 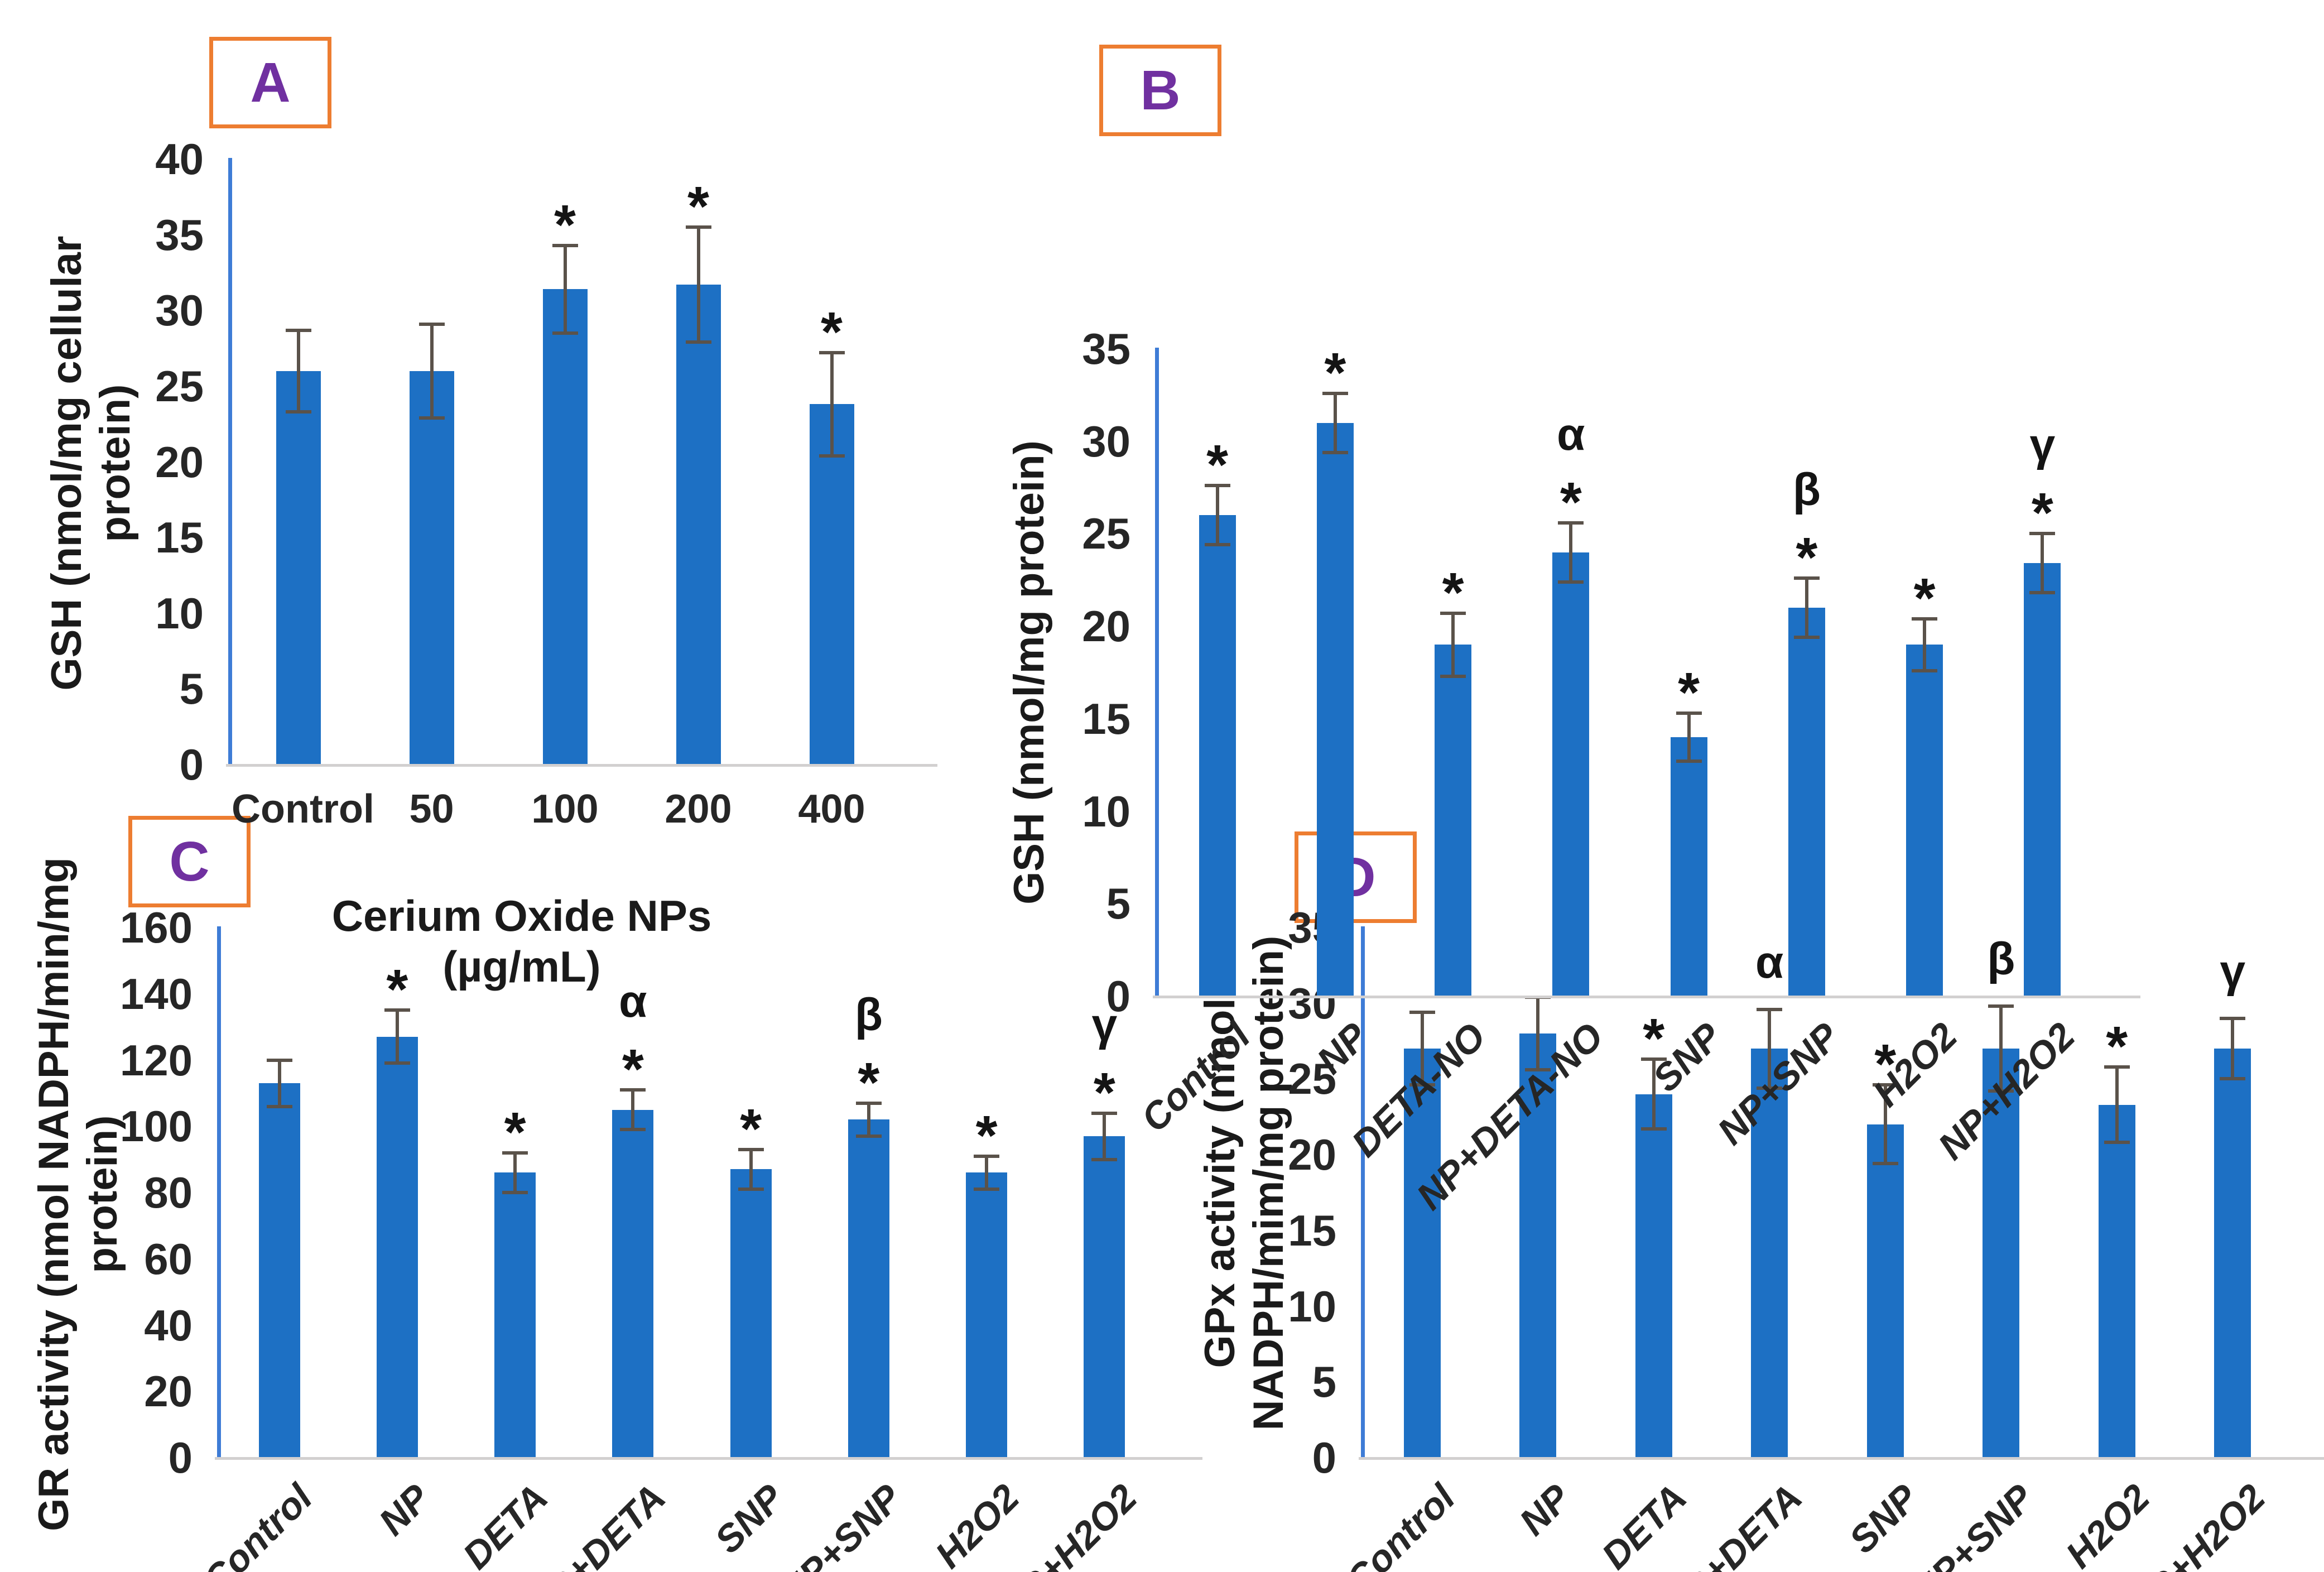 What do you see at coordinates (521, 941) in the screenshot?
I see `panel-a-x-axis-title: Cerium Oxide NPs (µg/mL)` at bounding box center [521, 941].